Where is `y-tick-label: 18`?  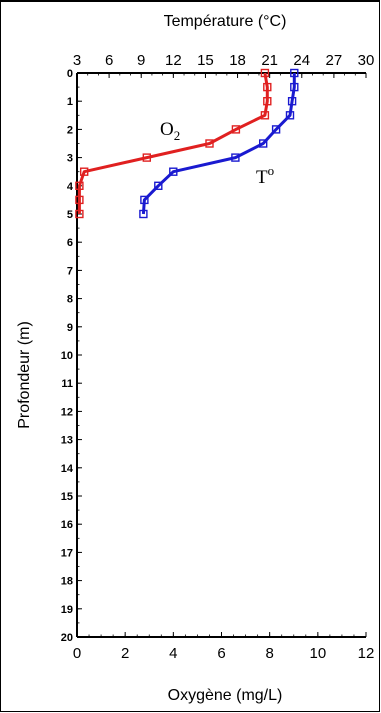
y-tick-label: 18 is located at coordinates (67, 582).